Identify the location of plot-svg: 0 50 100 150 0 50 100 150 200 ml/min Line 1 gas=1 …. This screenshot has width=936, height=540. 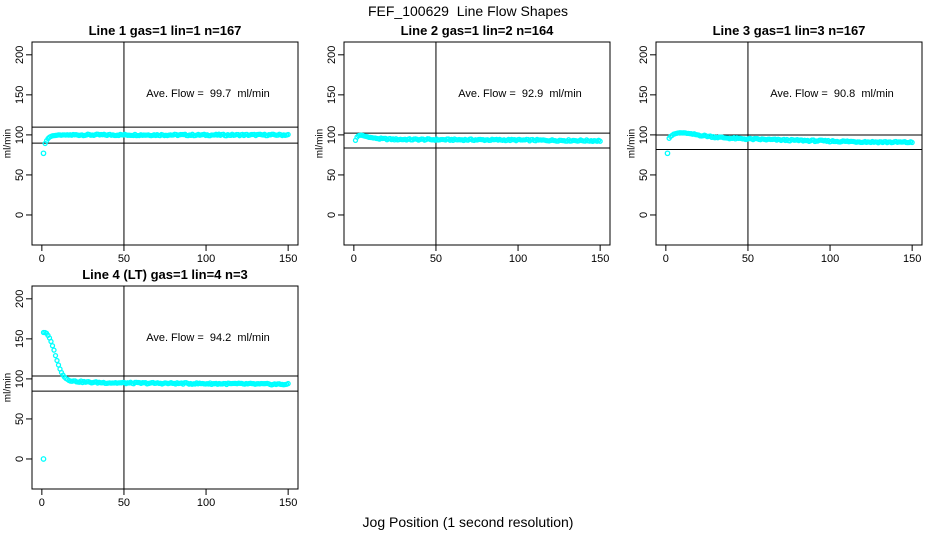
(151, 144).